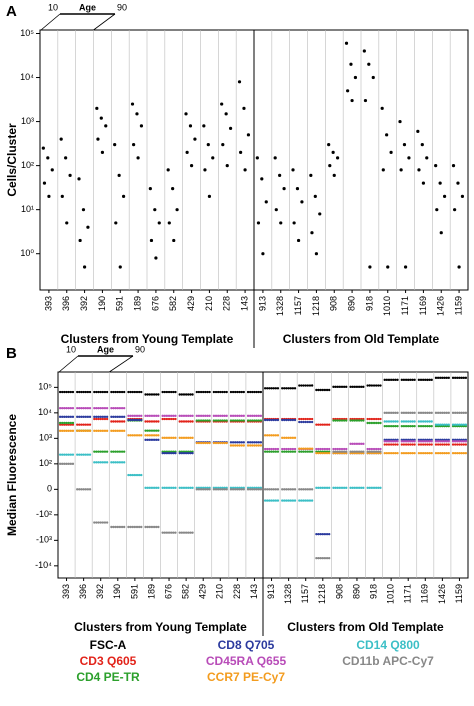 This screenshot has height=706, width=474. What do you see at coordinates (459, 593) in the screenshot?
I see `x-tick-label: 1159` at bounding box center [459, 593].